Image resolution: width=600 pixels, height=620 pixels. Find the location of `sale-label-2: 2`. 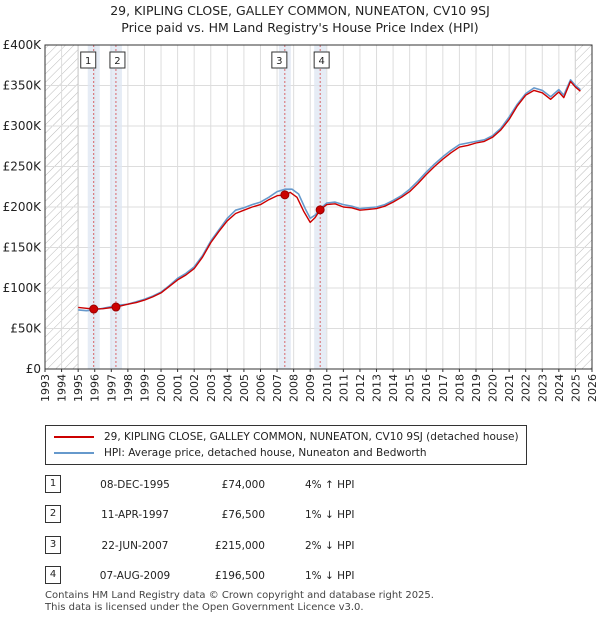

sale-label-2: 2 is located at coordinates (117, 61).